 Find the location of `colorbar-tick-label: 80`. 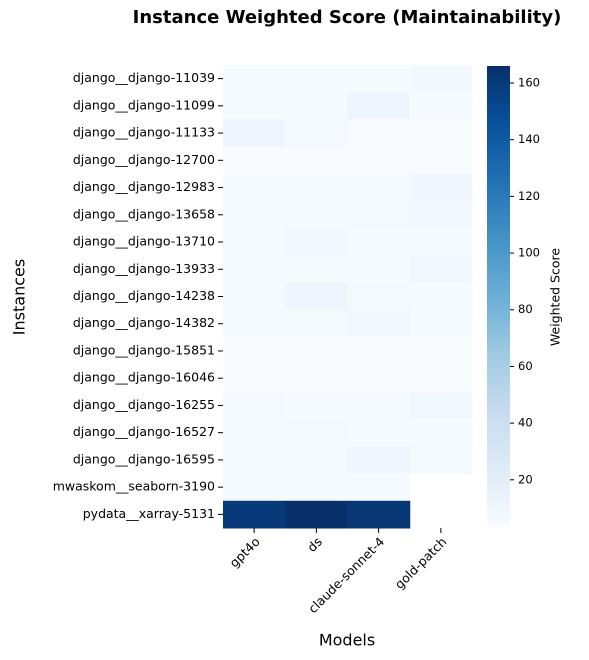

colorbar-tick-label: 80 is located at coordinates (525, 309).